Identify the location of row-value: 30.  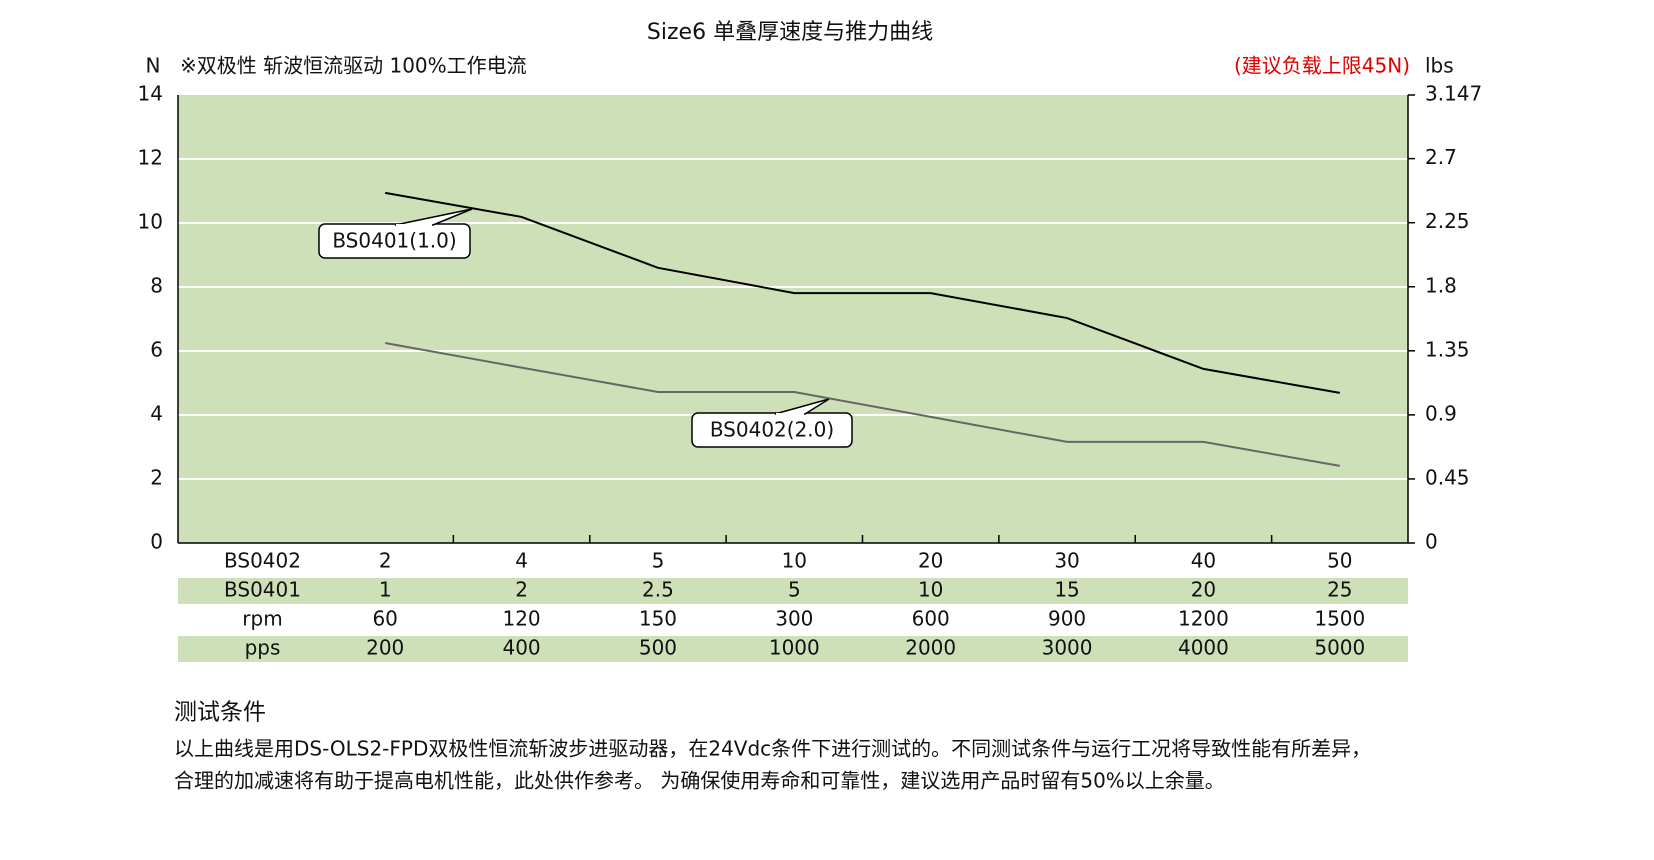
(1066, 561).